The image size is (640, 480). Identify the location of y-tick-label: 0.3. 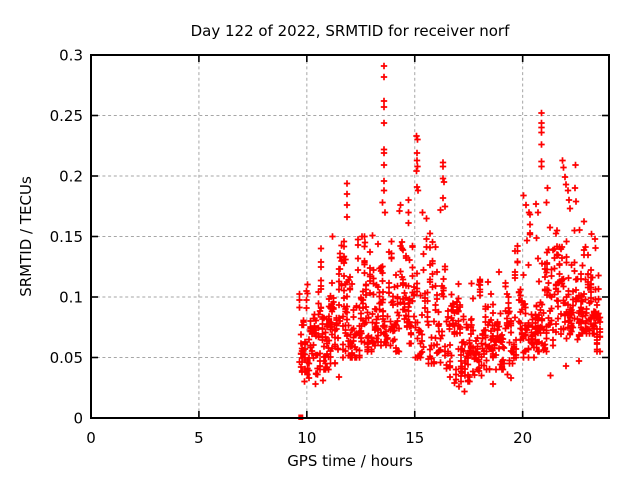
(71, 56).